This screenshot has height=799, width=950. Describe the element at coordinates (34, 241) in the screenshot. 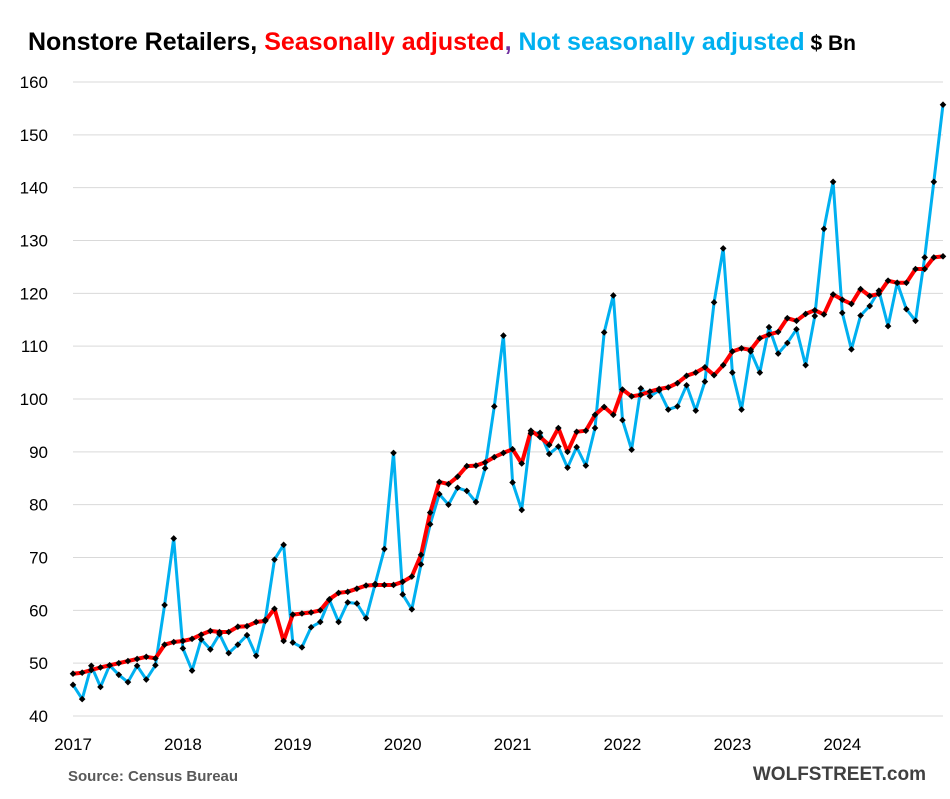

I see `y-tick-label-130: 130` at that location.